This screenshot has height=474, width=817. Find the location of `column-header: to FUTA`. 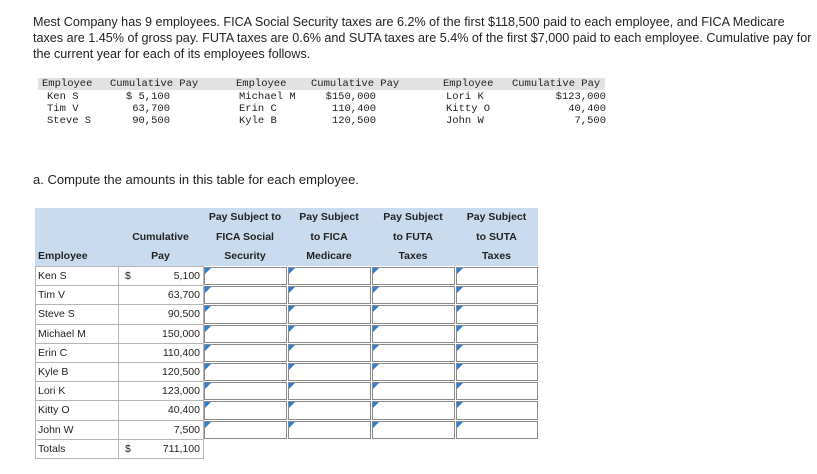

column-header: to FUTA is located at coordinates (413, 236).